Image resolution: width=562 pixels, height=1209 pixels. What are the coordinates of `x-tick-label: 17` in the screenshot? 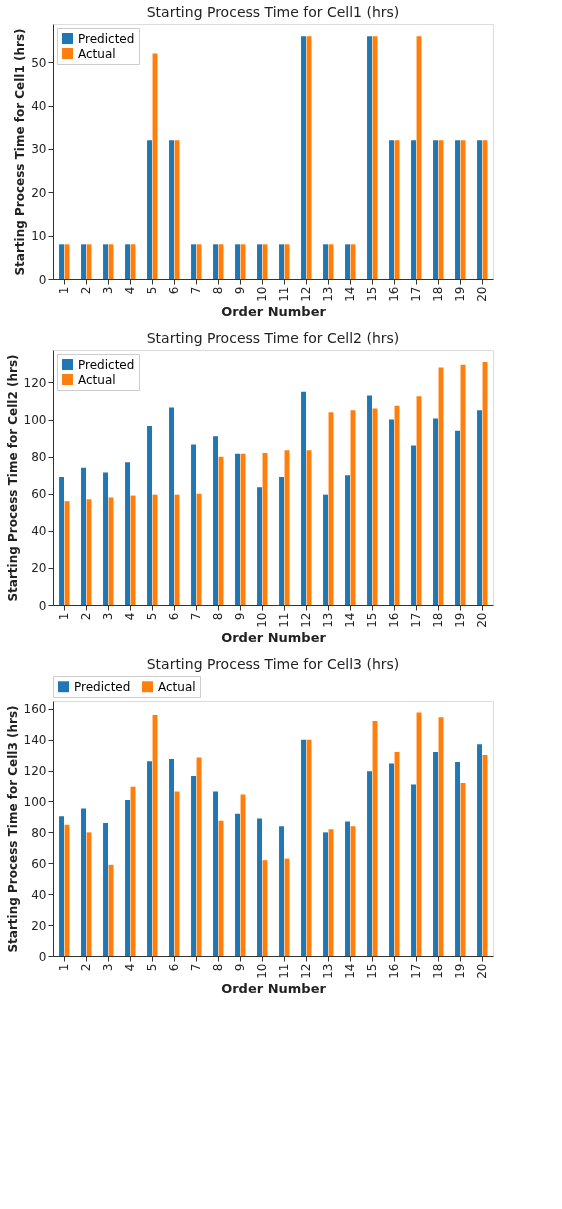 It's located at (416, 294).